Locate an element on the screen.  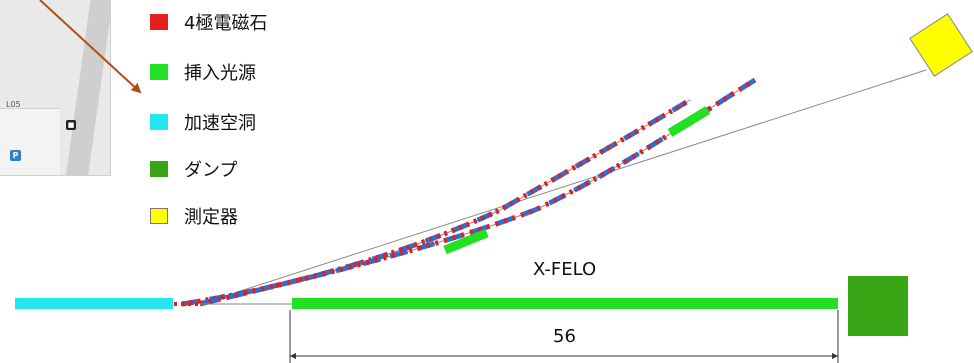
beam-dump is located at coordinates (878, 306).